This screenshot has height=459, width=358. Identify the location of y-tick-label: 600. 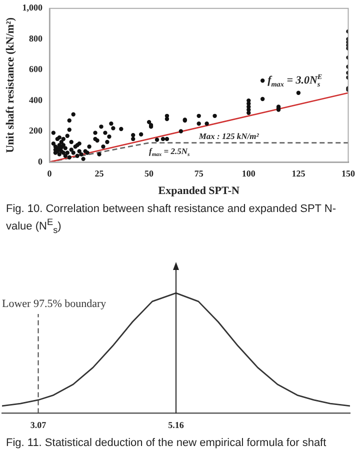
(35, 69).